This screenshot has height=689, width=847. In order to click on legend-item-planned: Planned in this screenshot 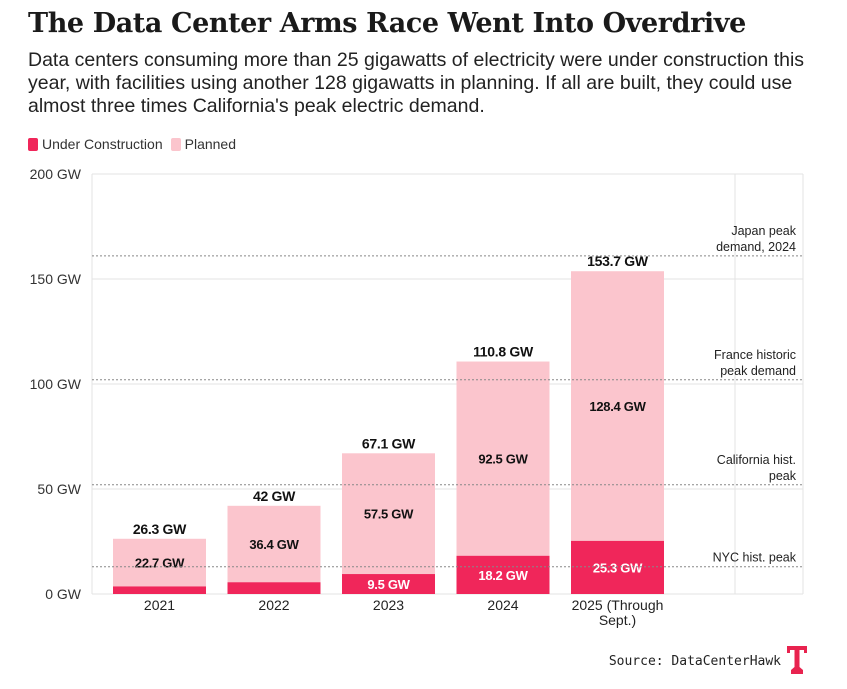, I will do `click(203, 144)`.